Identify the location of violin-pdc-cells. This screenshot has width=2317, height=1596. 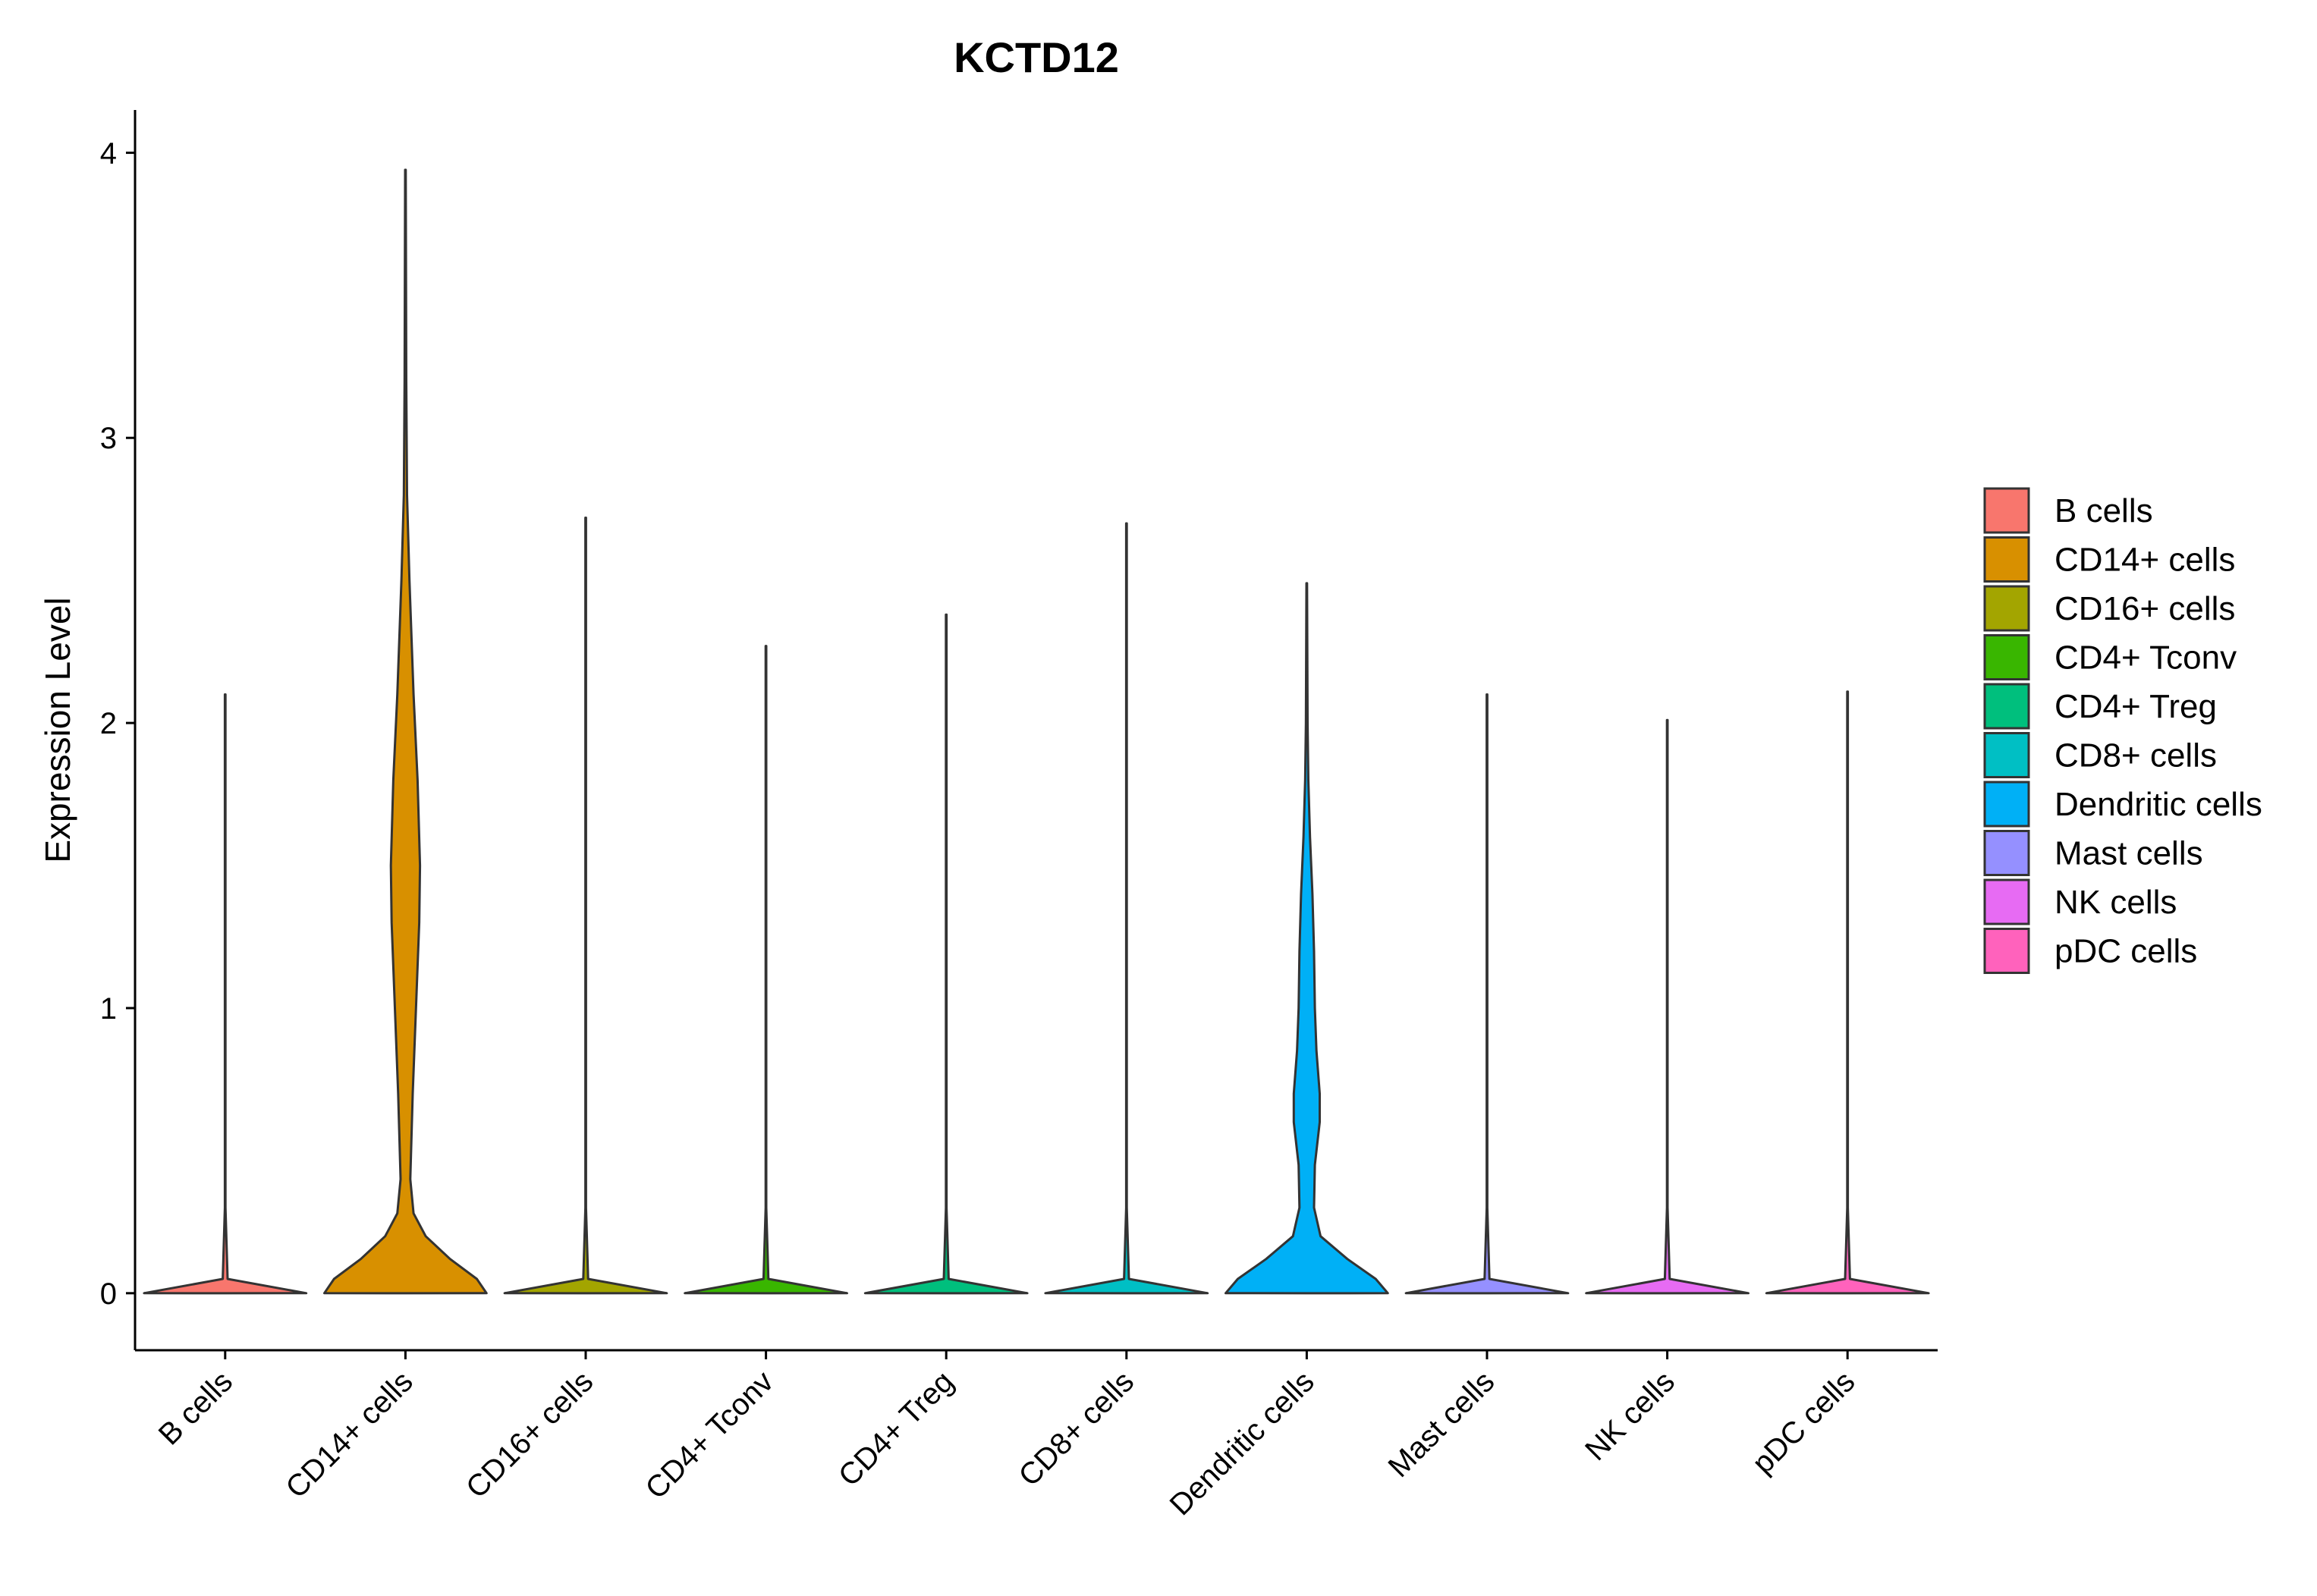
(1847, 992).